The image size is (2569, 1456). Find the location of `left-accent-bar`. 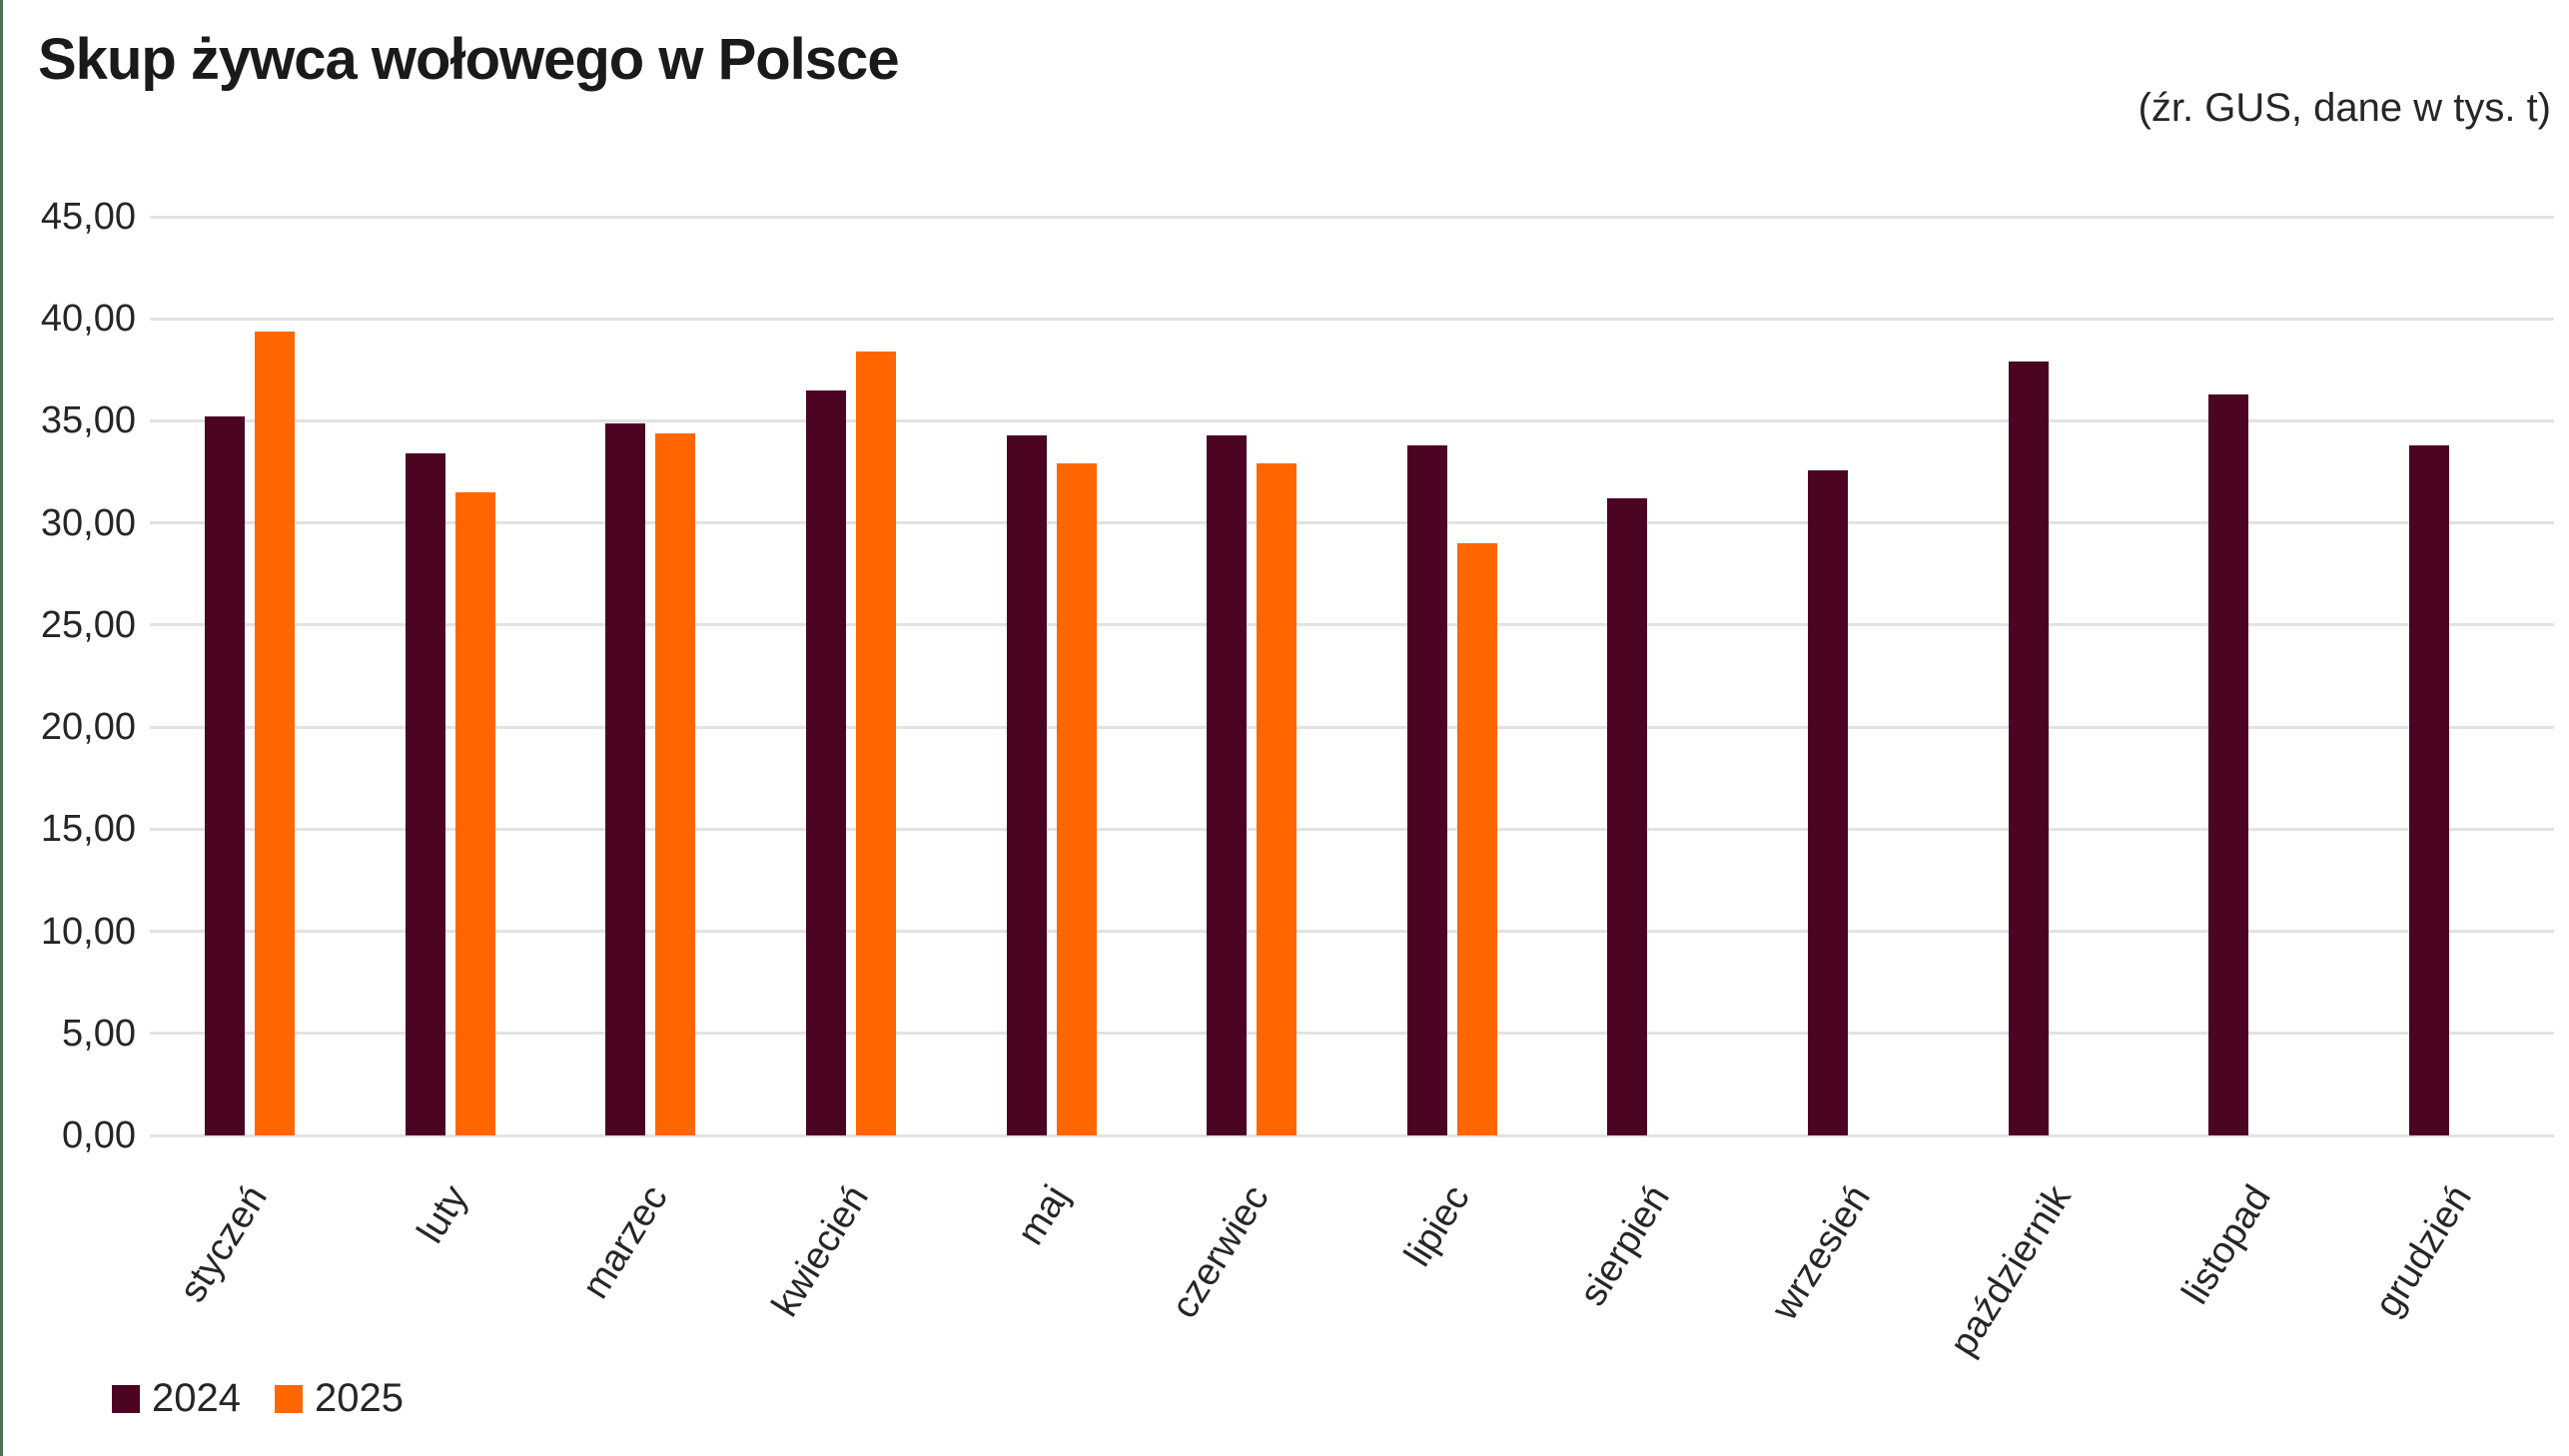

left-accent-bar is located at coordinates (2, 728).